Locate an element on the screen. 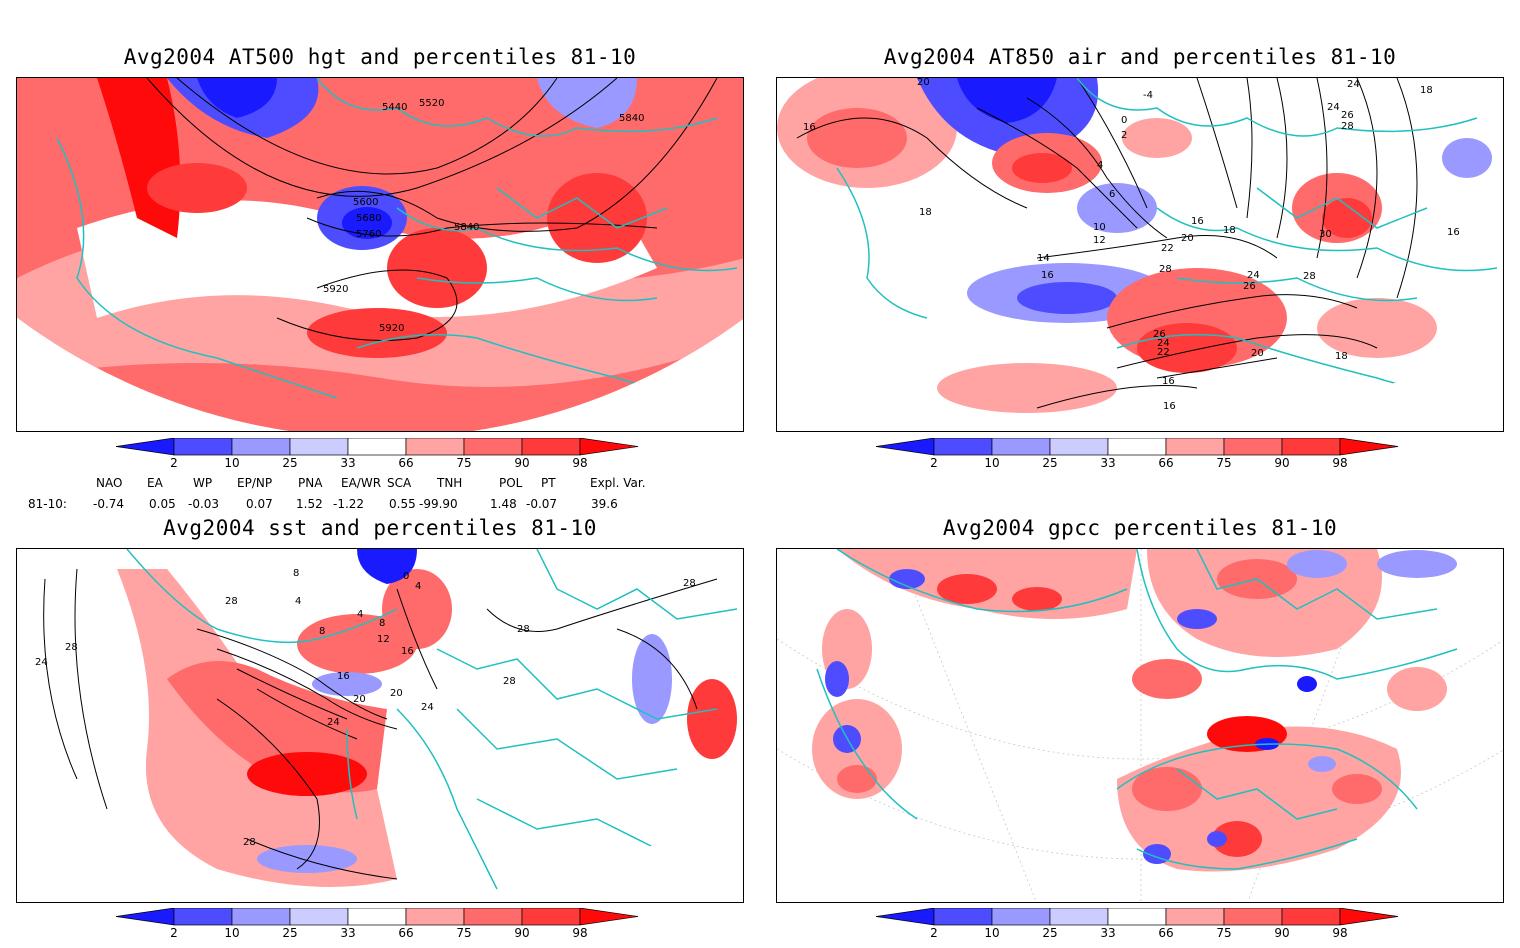  index-header: PNA is located at coordinates (310, 483).